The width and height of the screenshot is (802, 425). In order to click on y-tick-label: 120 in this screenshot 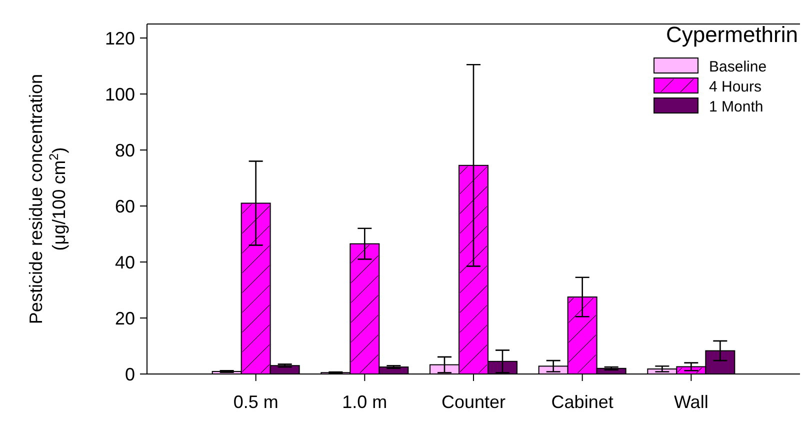, I will do `click(119, 38)`.